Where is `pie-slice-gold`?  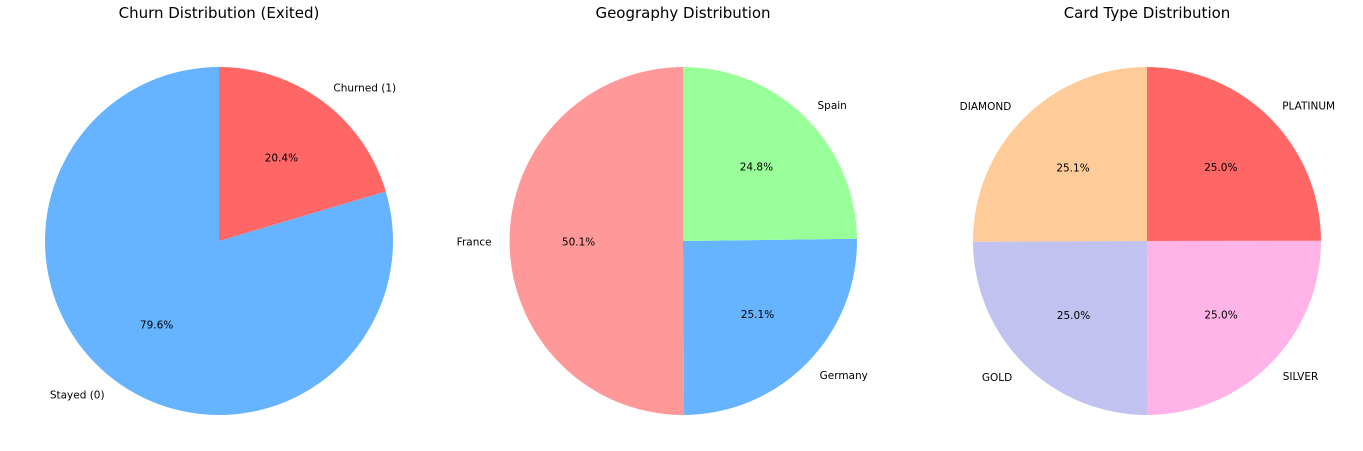 pie-slice-gold is located at coordinates (1060, 328).